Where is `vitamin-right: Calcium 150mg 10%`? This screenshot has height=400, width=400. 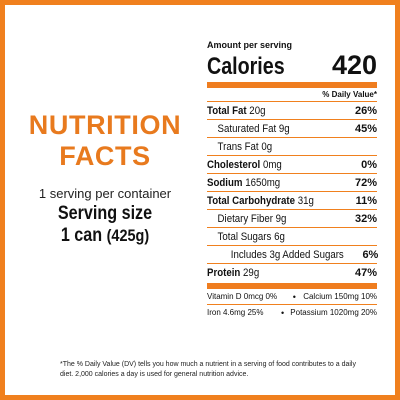 vitamin-right: Calcium 150mg 10% is located at coordinates (340, 296).